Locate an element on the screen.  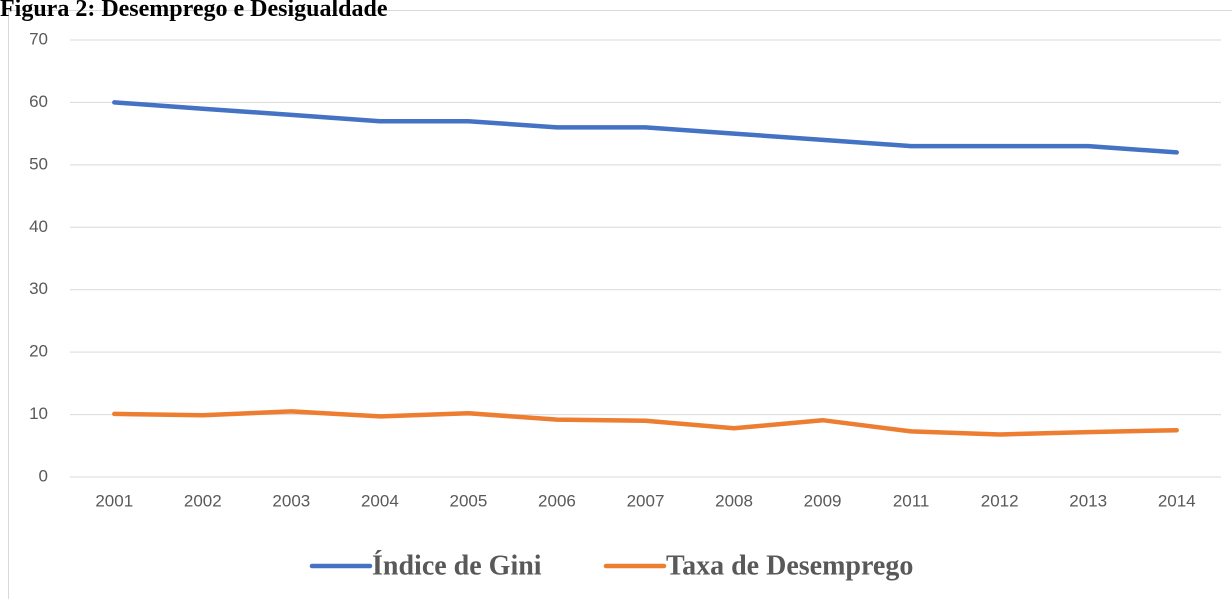
y-tick-label: 40 is located at coordinates (38, 226).